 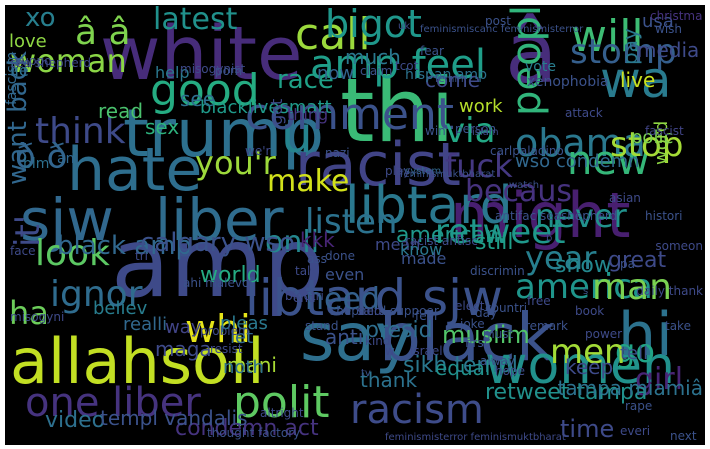 What do you see at coordinates (435, 131) in the screenshot?
I see `cloud-word: win` at bounding box center [435, 131].